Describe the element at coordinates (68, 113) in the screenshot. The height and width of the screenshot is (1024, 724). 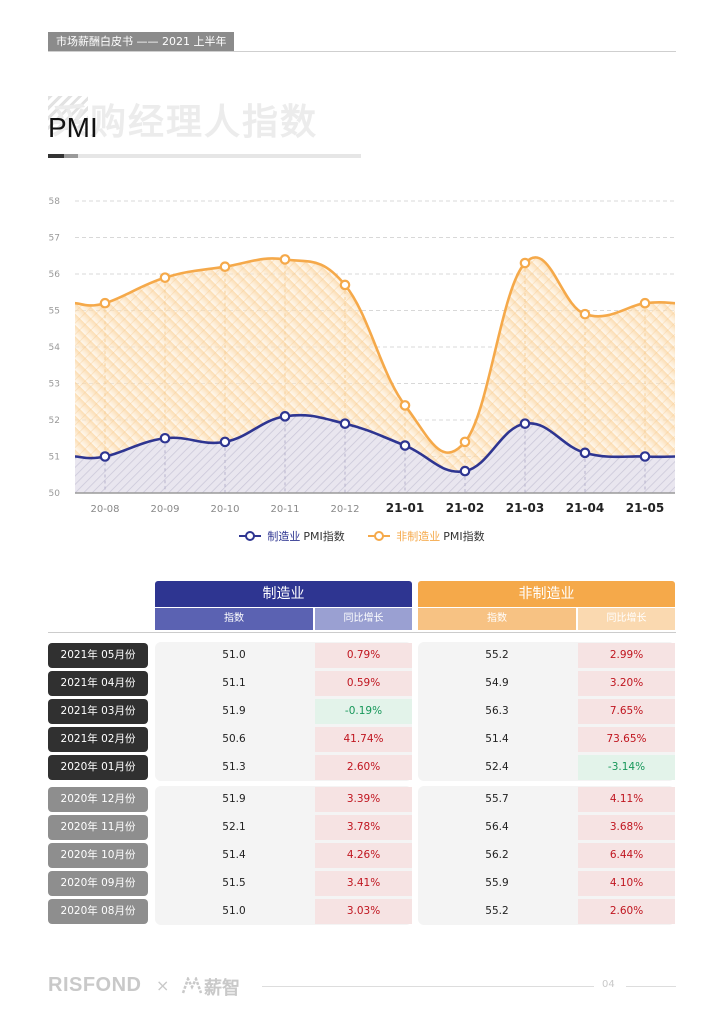
I see `title-hatch-decoration` at that location.